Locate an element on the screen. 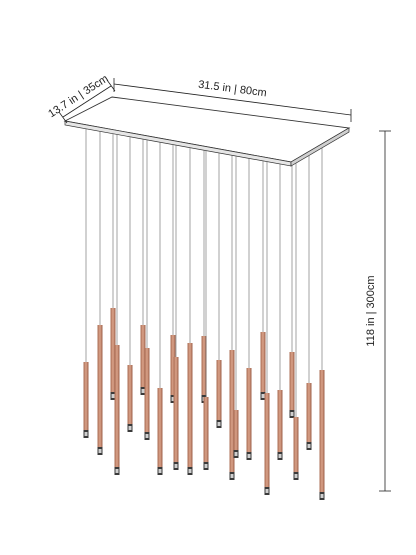 The image size is (416, 555). depth-dimension-line is located at coordinates (87, 101).